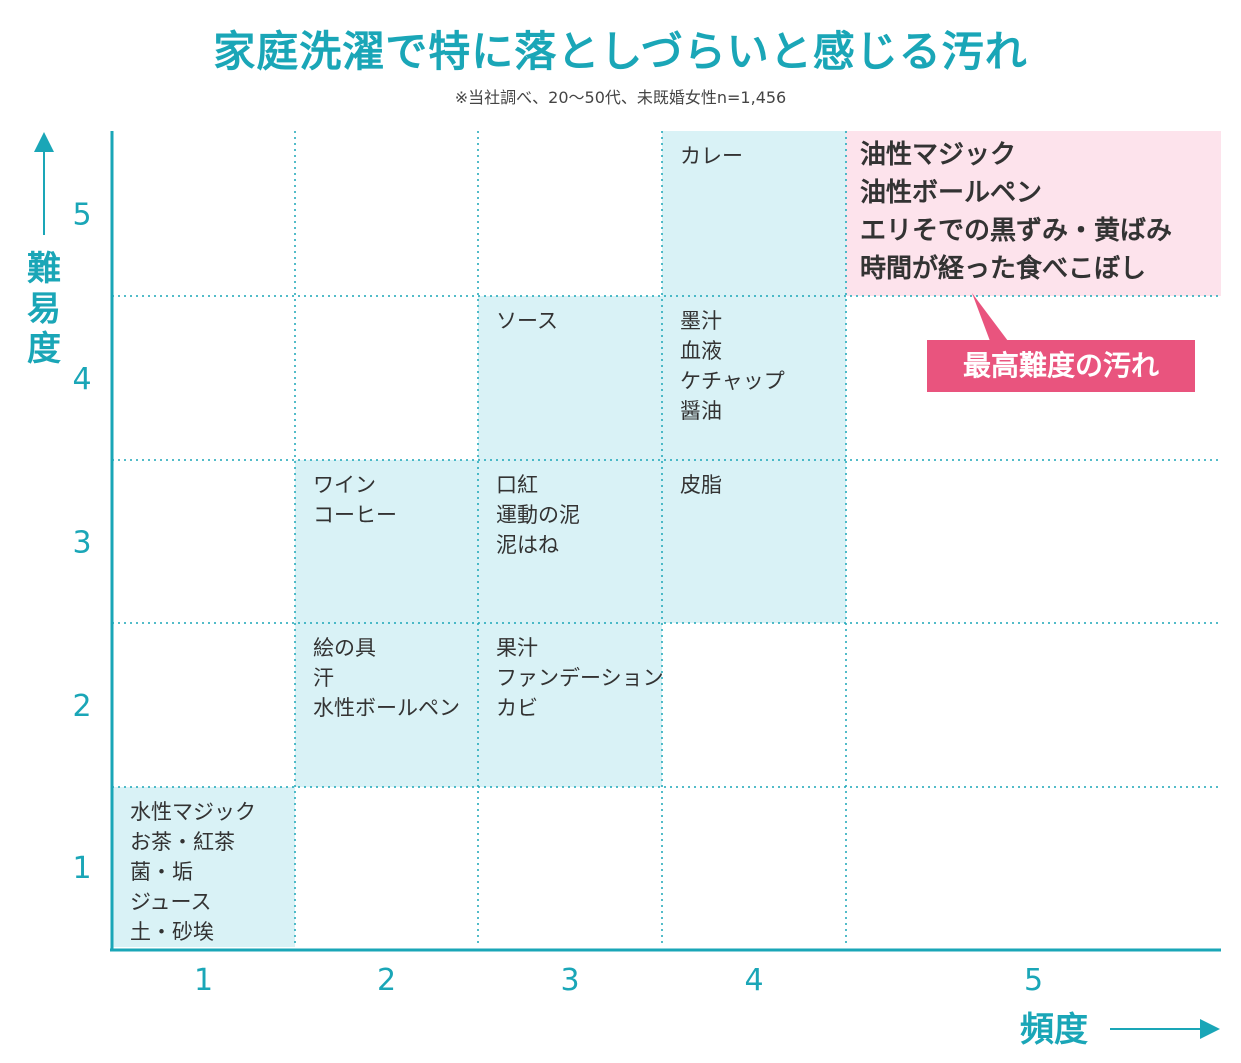  I want to click on y-axis-arrow-head, so click(44, 142).